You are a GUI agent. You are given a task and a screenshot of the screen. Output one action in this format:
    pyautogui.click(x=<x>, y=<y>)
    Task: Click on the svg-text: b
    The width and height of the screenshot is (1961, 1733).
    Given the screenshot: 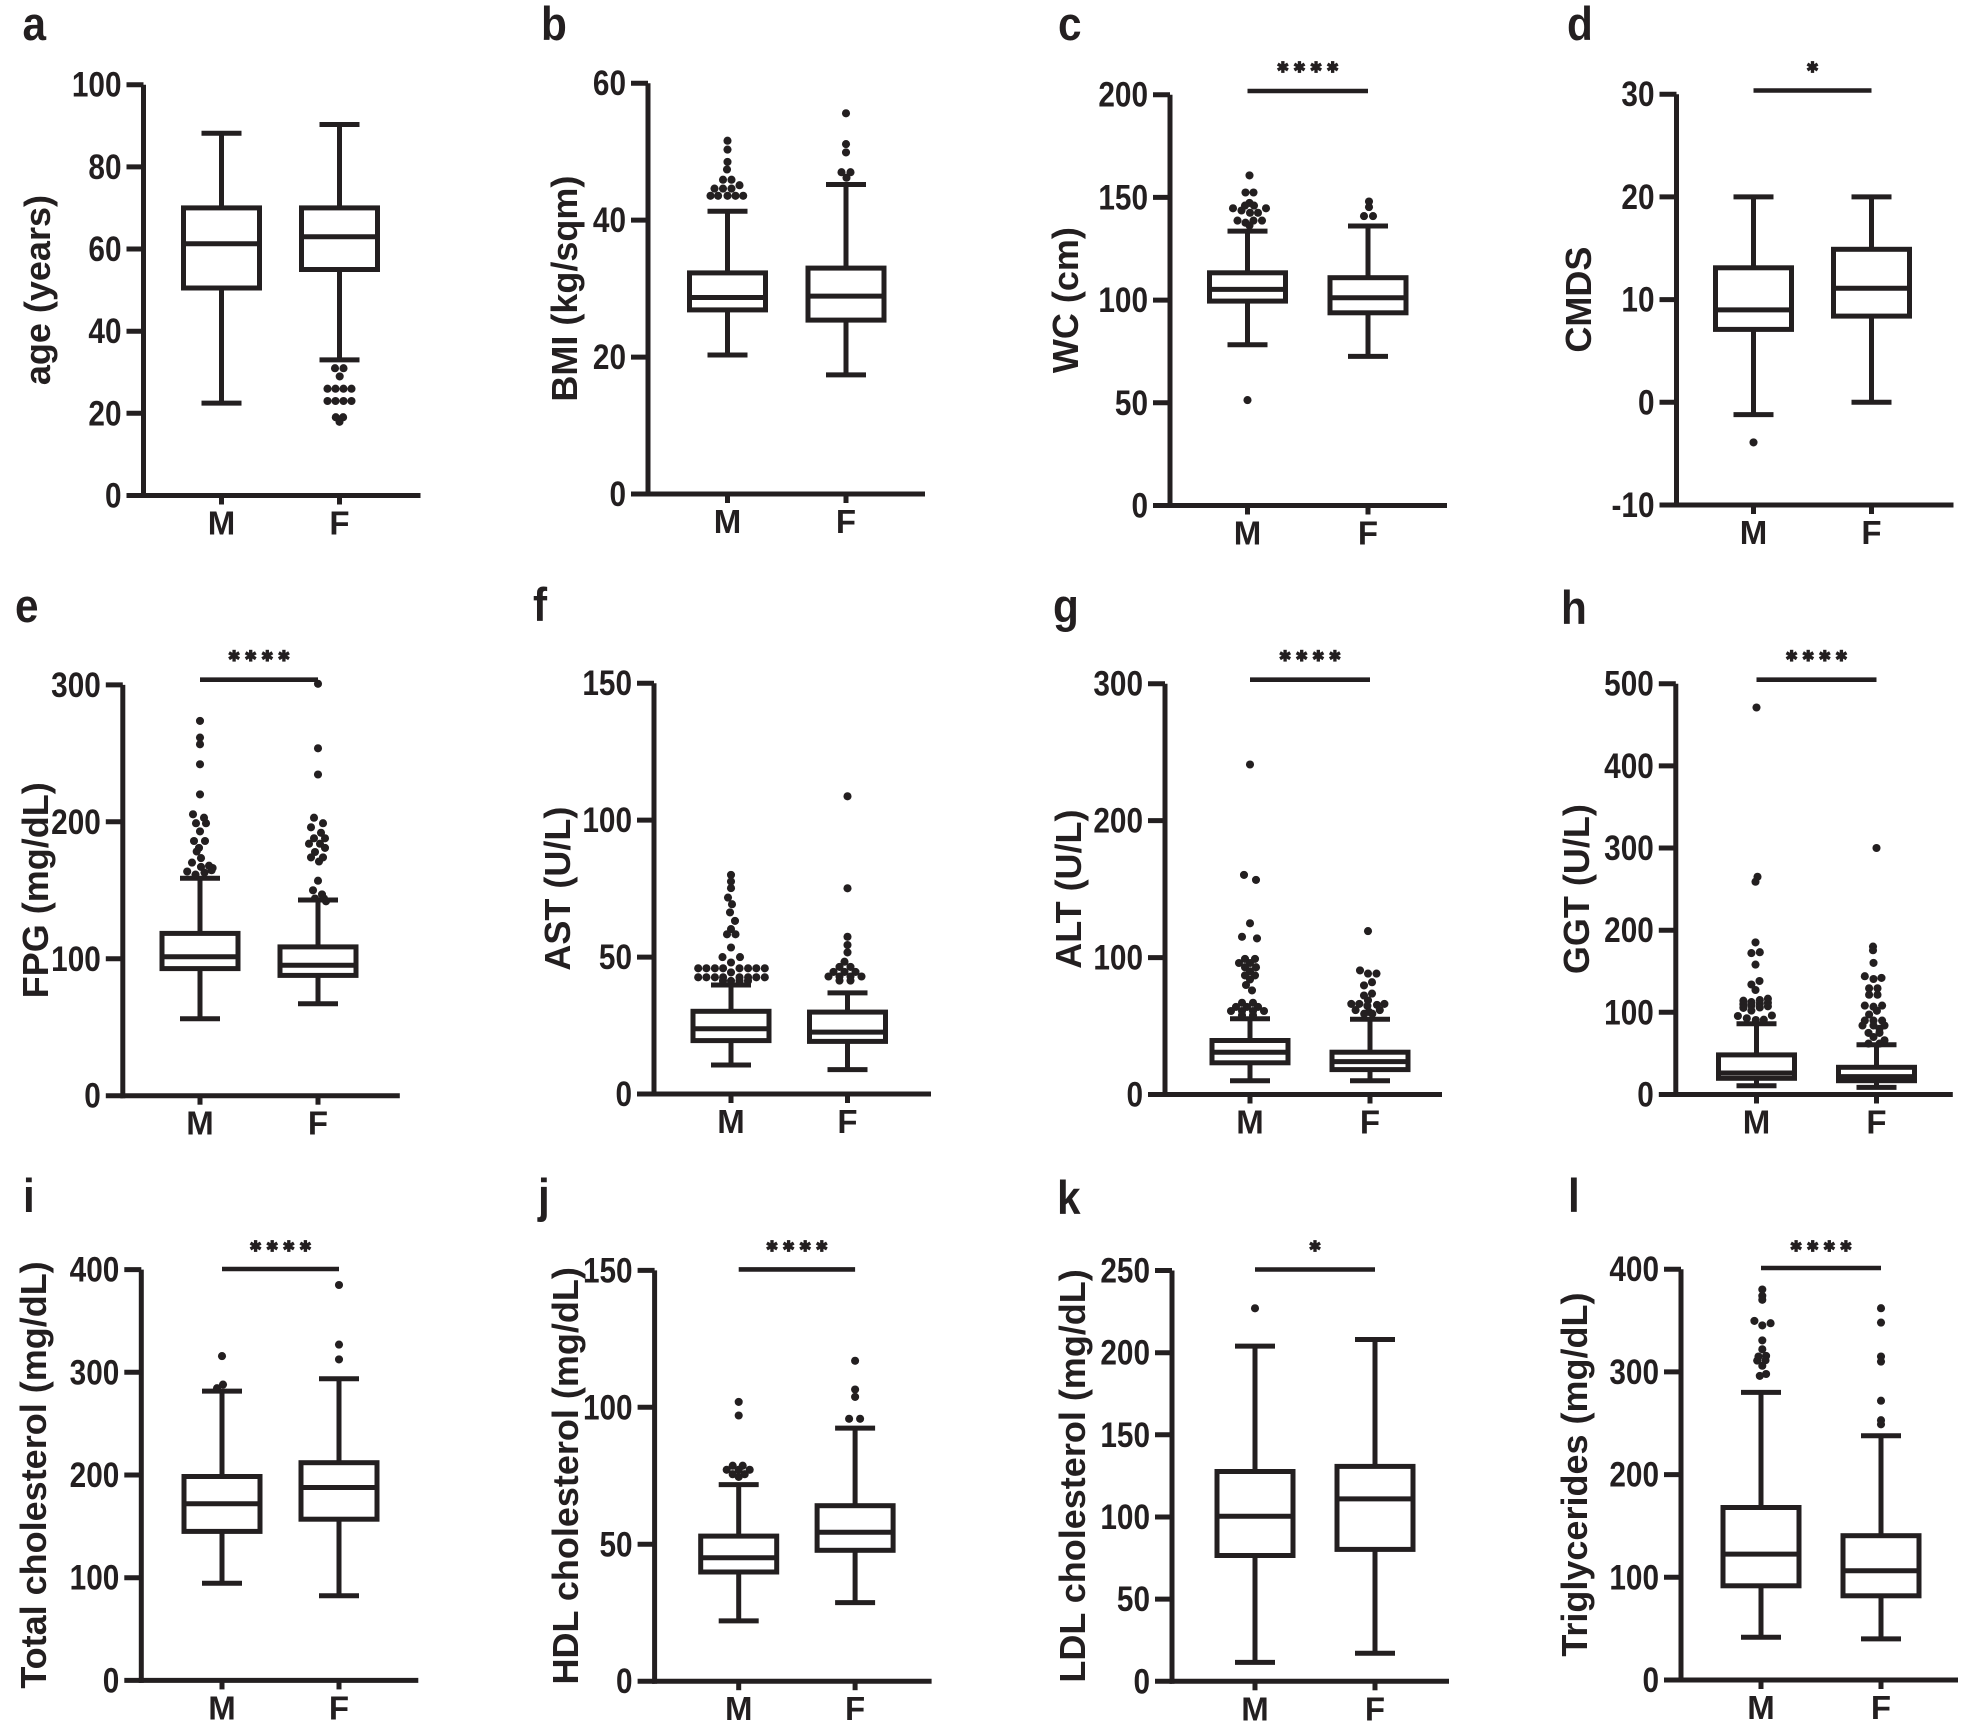 What is the action you would take?
    pyautogui.click(x=554, y=25)
    